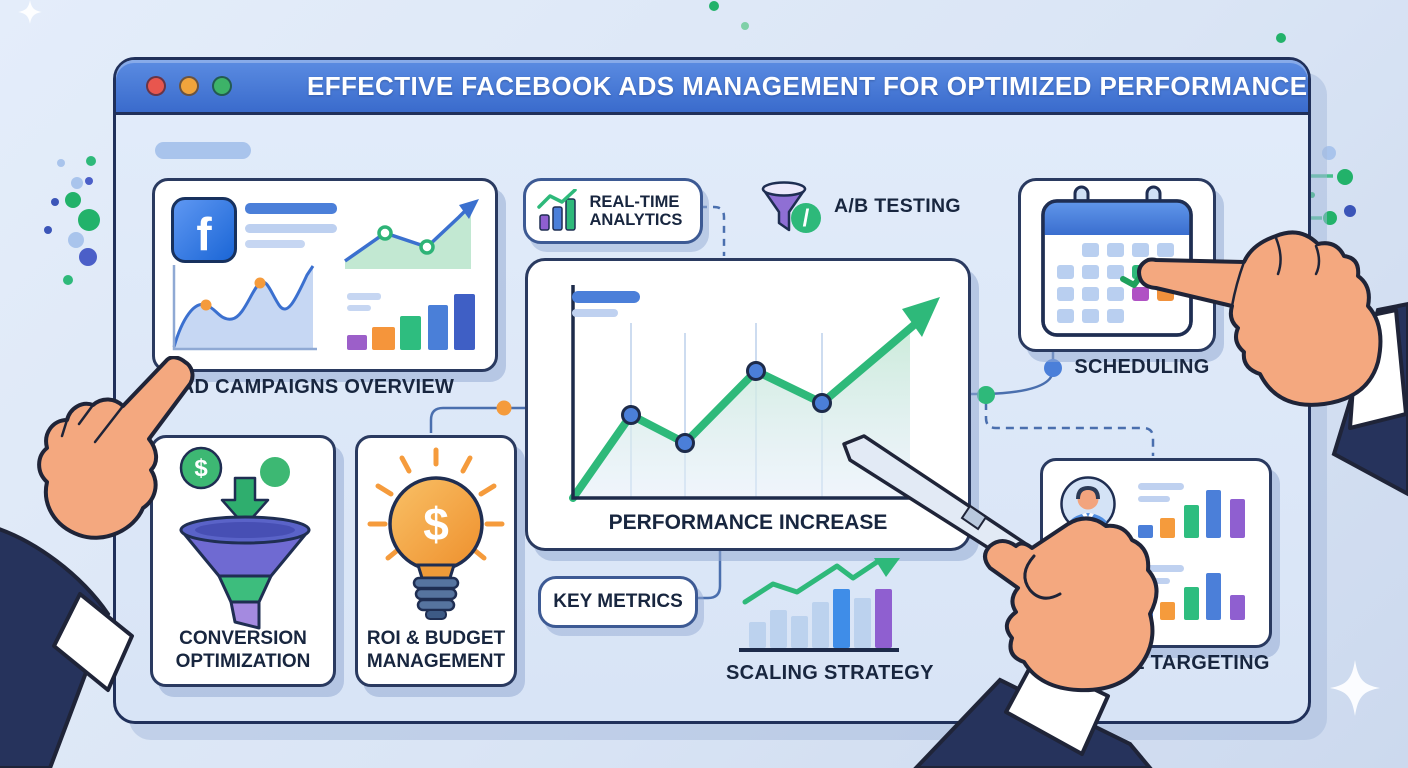 This screenshot has width=1408, height=768. Describe the element at coordinates (756, 393) in the screenshot. I see `performance-line-chart` at that location.